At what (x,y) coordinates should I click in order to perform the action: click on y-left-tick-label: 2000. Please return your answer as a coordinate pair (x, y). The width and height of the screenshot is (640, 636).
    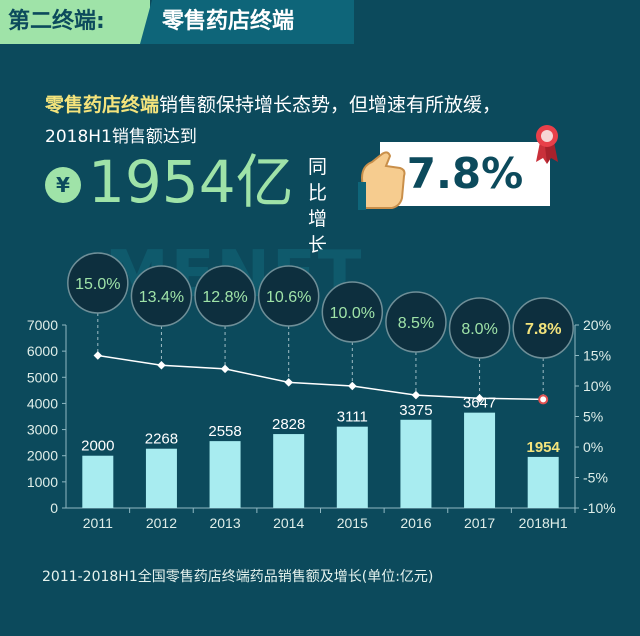
    Looking at the image, I should click on (42, 456).